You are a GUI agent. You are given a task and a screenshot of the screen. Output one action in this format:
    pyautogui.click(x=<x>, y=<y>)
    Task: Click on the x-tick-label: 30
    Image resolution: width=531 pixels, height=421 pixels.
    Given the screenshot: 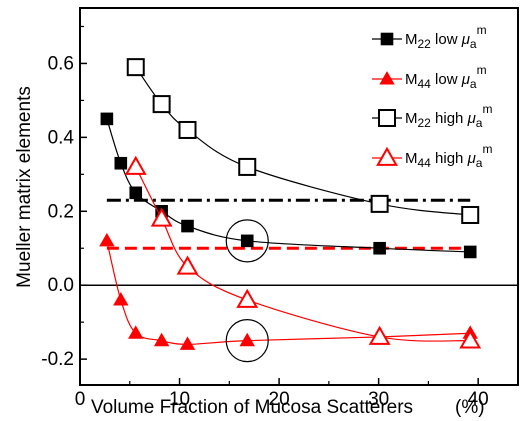 What is the action you would take?
    pyautogui.click(x=378, y=399)
    